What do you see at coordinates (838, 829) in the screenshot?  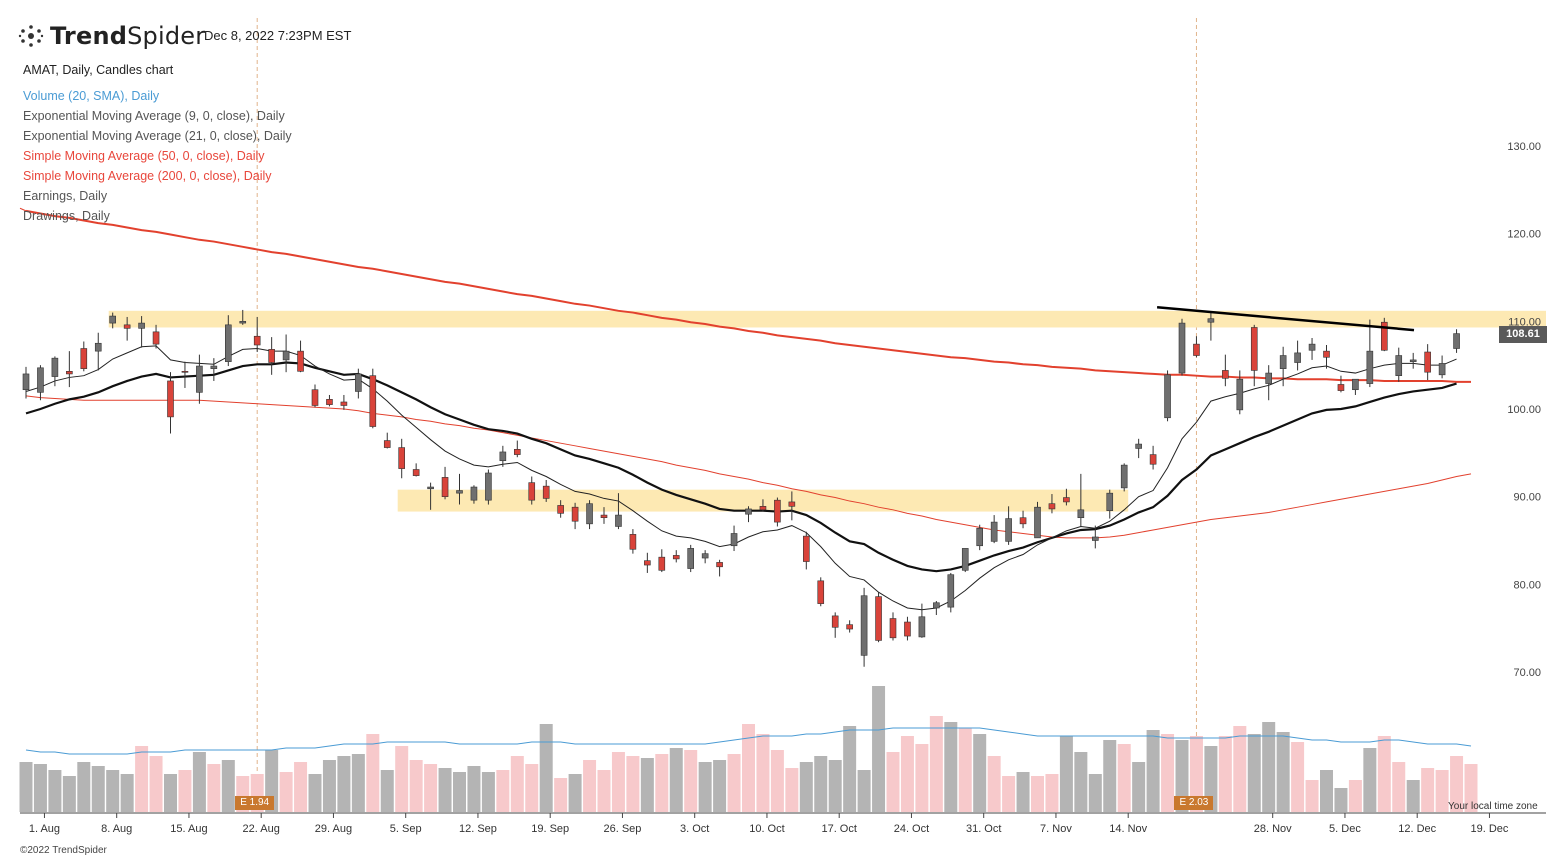 I see `x-tick-label: 17. Oct` at bounding box center [838, 829].